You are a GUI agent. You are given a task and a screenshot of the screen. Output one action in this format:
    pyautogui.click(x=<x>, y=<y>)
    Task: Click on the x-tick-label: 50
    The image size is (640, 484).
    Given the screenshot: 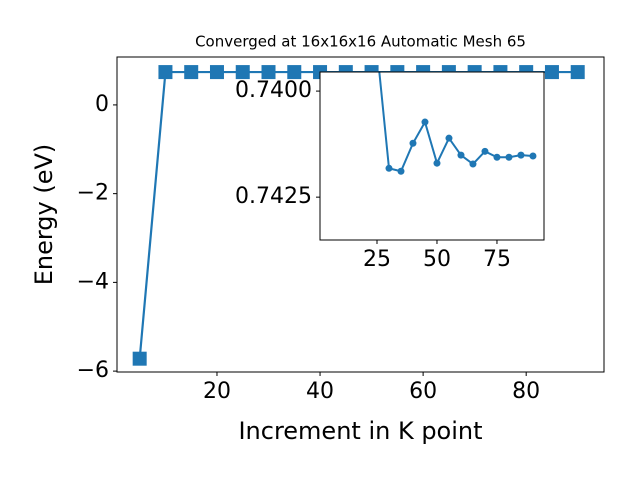 What is the action you would take?
    pyautogui.click(x=437, y=259)
    